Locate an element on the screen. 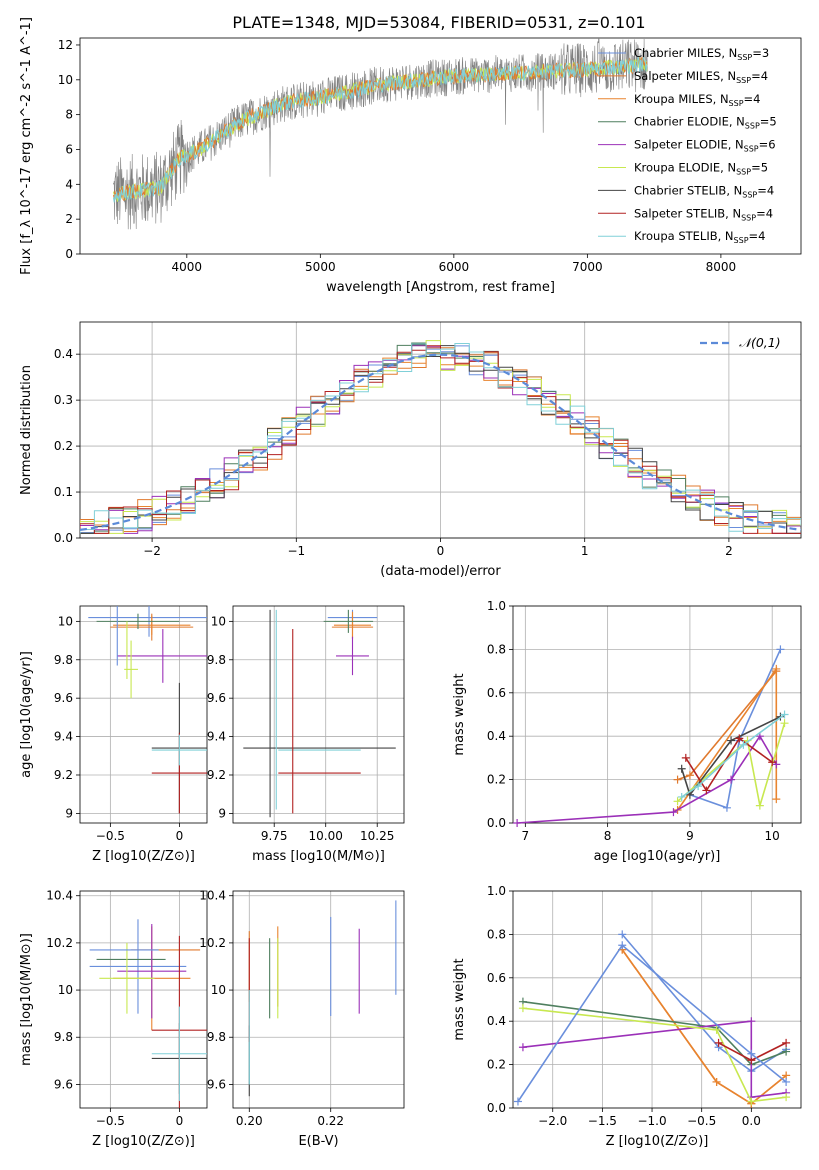 The image size is (819, 1170). x-tick-label: 10 is located at coordinates (772, 836).